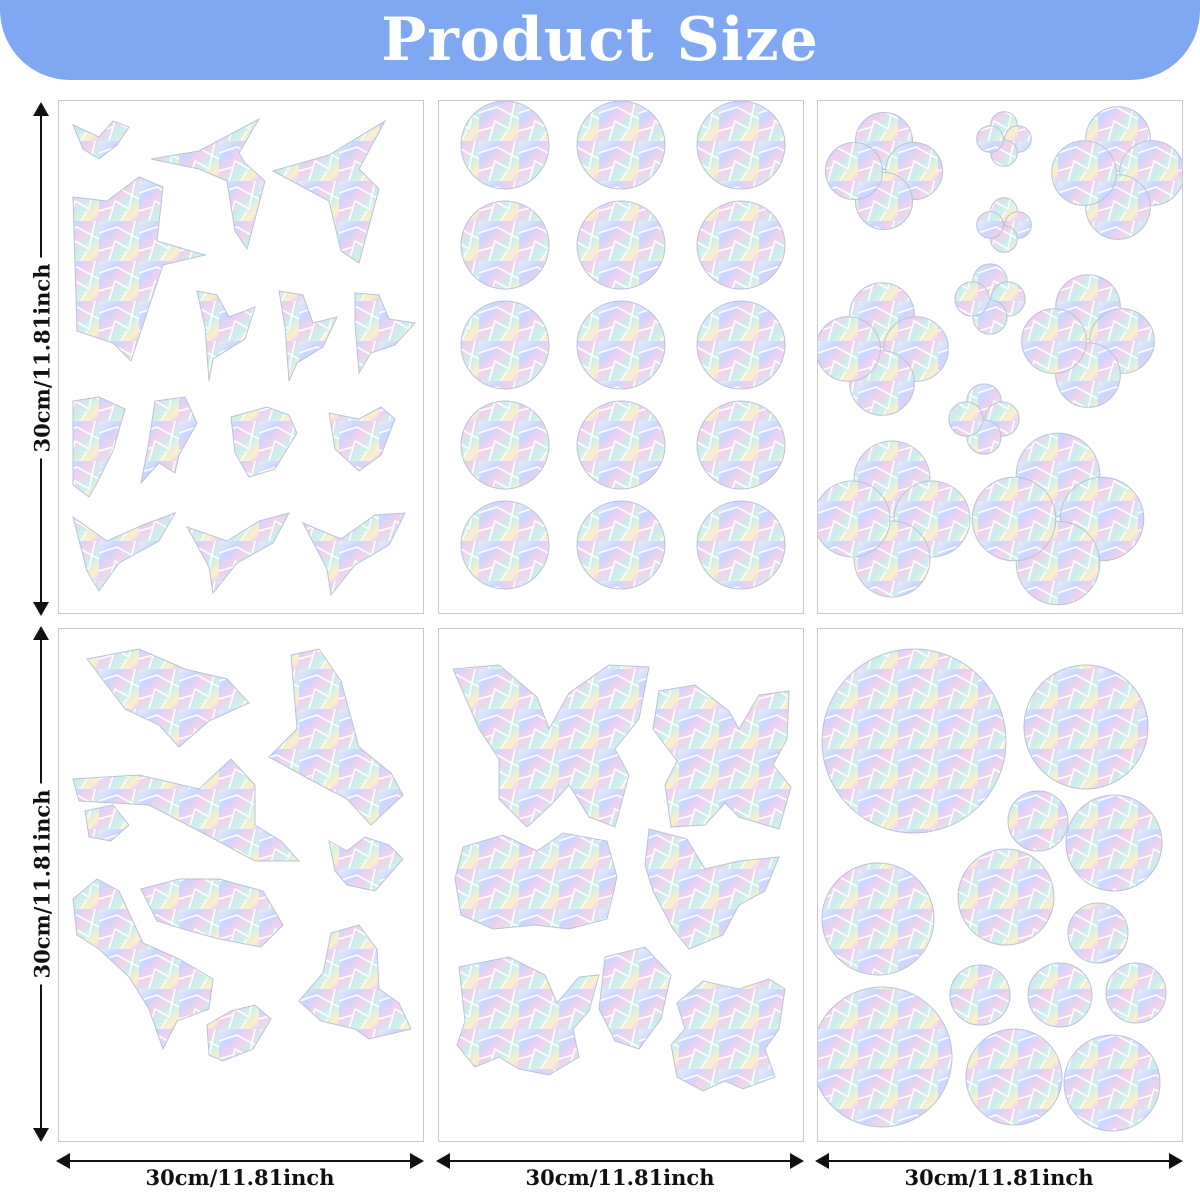 The height and width of the screenshot is (1194, 1200). I want to click on sticker-sheet-circles, so click(621, 357).